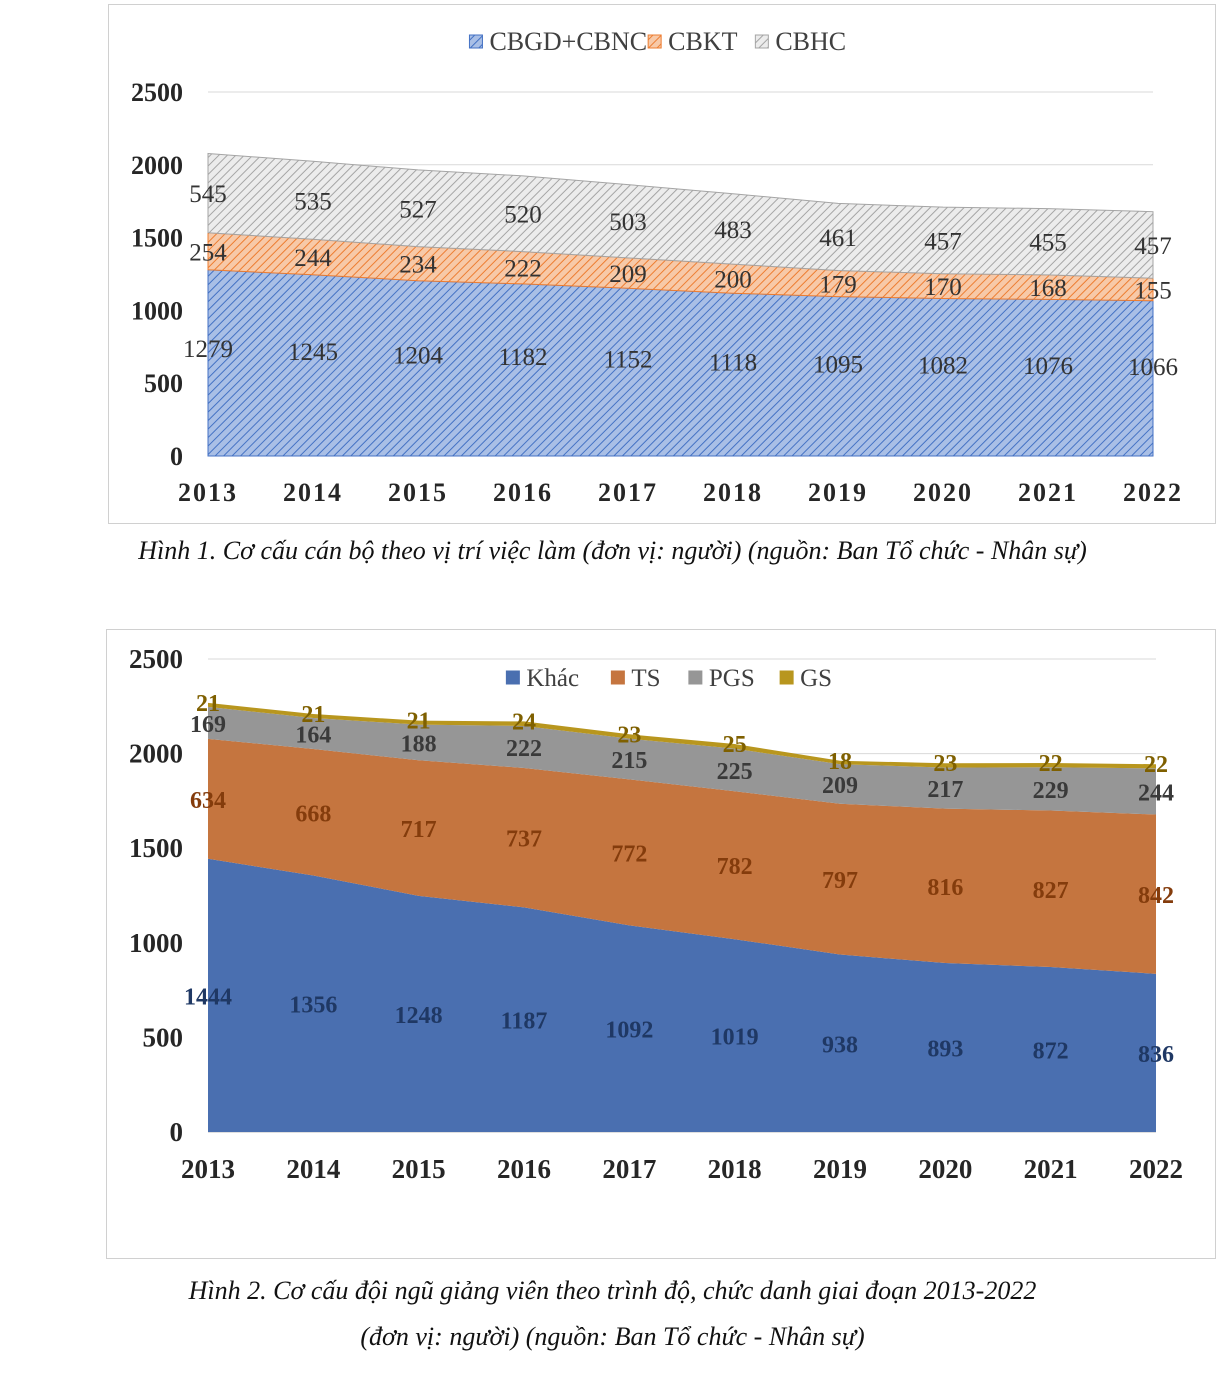  Describe the element at coordinates (419, 830) in the screenshot. I see `fig2-data-label-ts: 717` at that location.